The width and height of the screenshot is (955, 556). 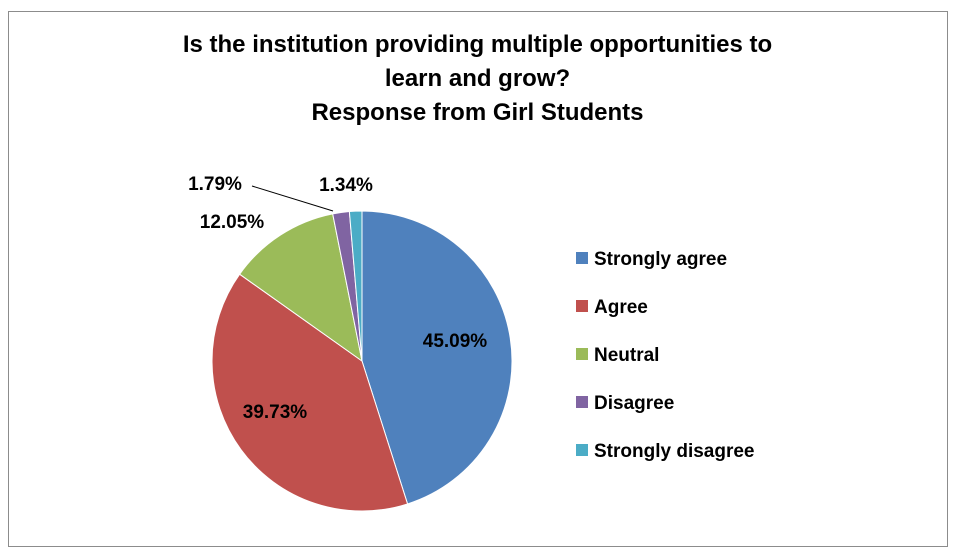 What do you see at coordinates (215, 184) in the screenshot?
I see `data-label-disagree: 1.79%` at bounding box center [215, 184].